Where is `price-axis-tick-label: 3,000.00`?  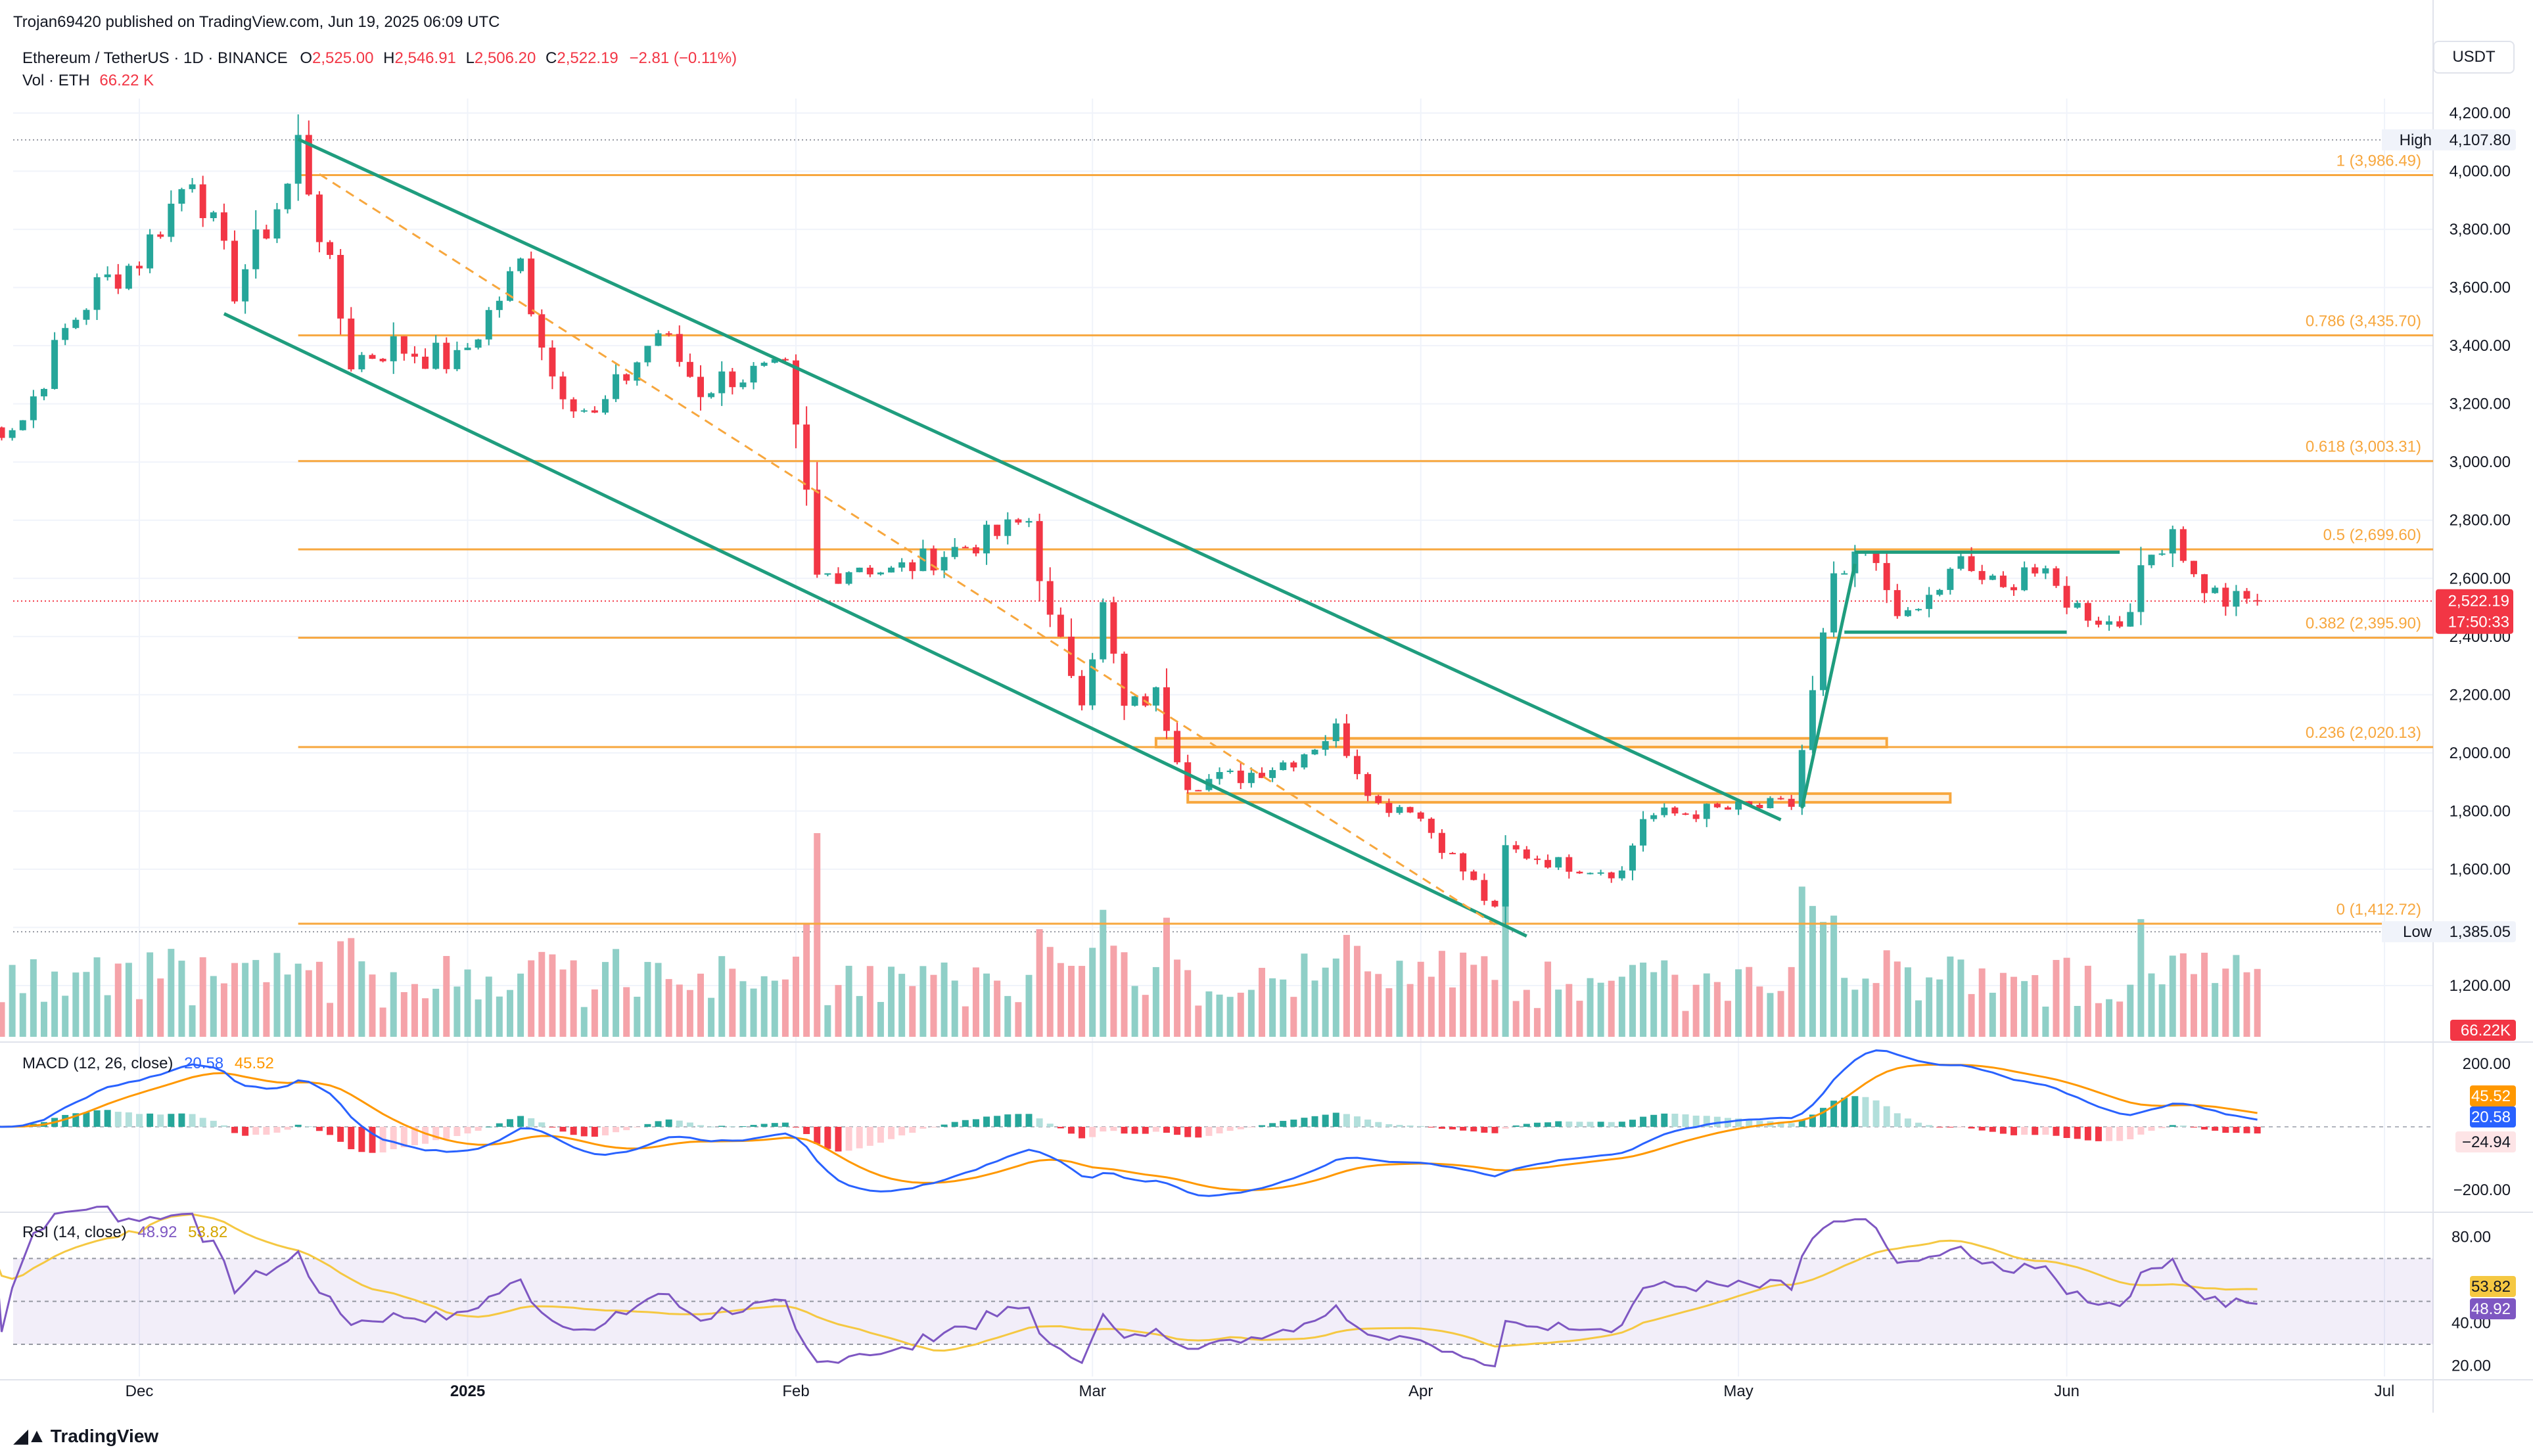
price-axis-tick-label: 3,000.00 is located at coordinates (2480, 462).